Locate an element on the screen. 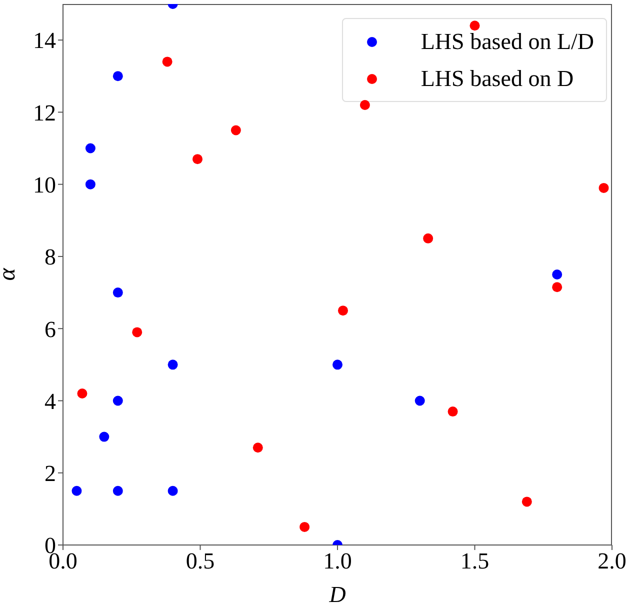 Image resolution: width=627 pixels, height=604 pixels. y-tick-label: 14 is located at coordinates (44, 41).